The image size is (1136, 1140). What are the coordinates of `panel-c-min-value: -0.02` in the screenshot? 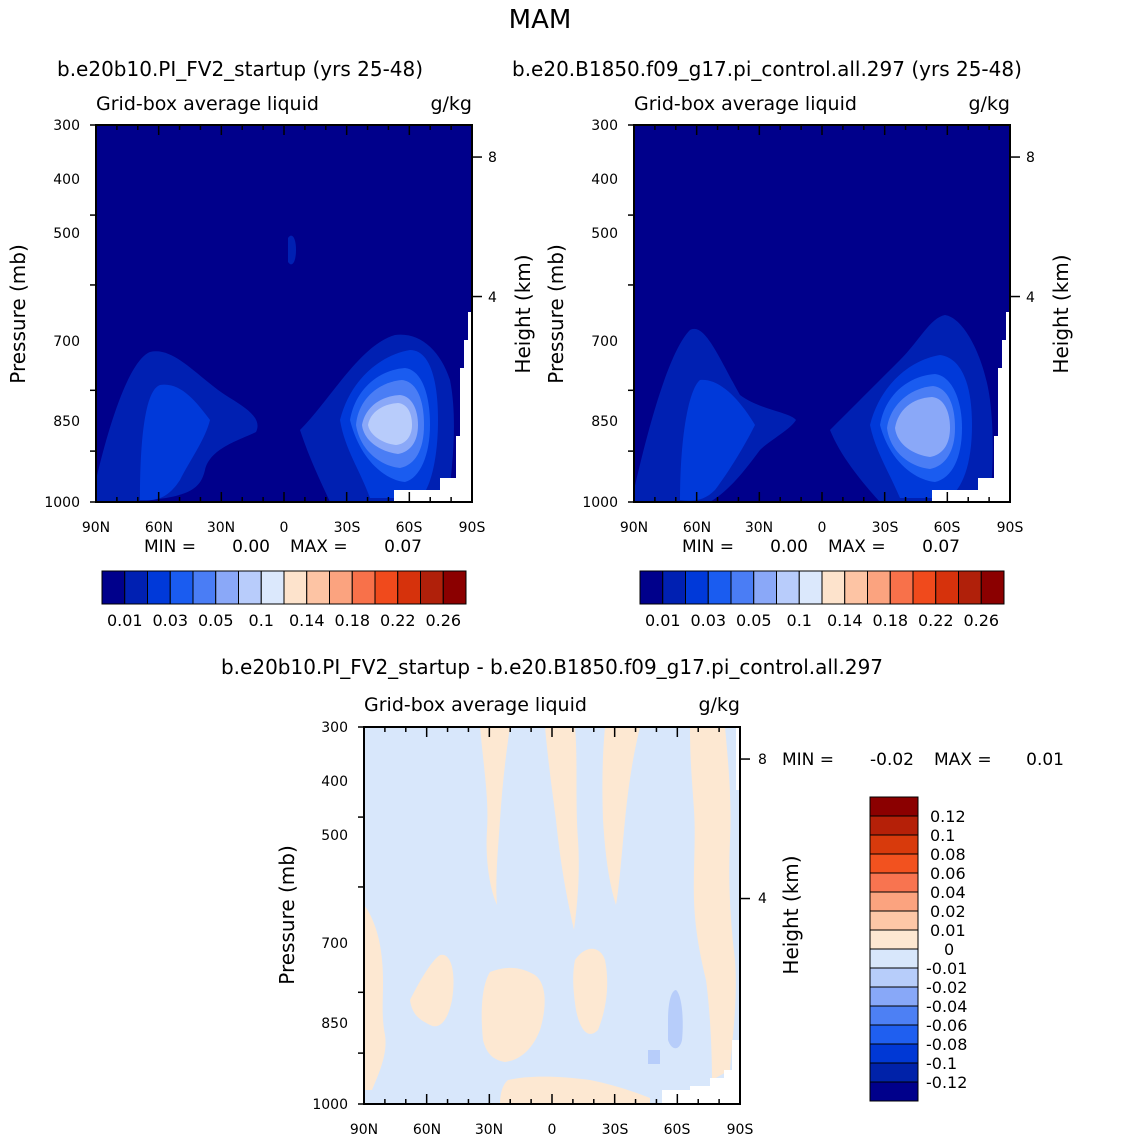 It's located at (892, 760).